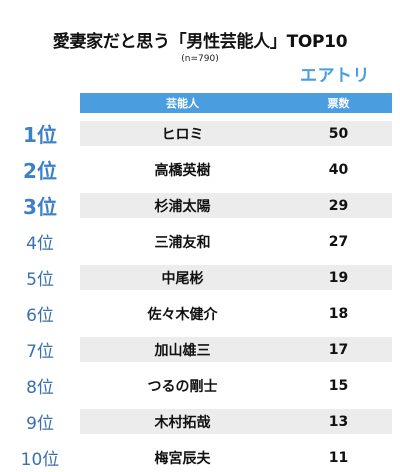  Describe the element at coordinates (338, 349) in the screenshot. I see `vote-count: 17` at that location.